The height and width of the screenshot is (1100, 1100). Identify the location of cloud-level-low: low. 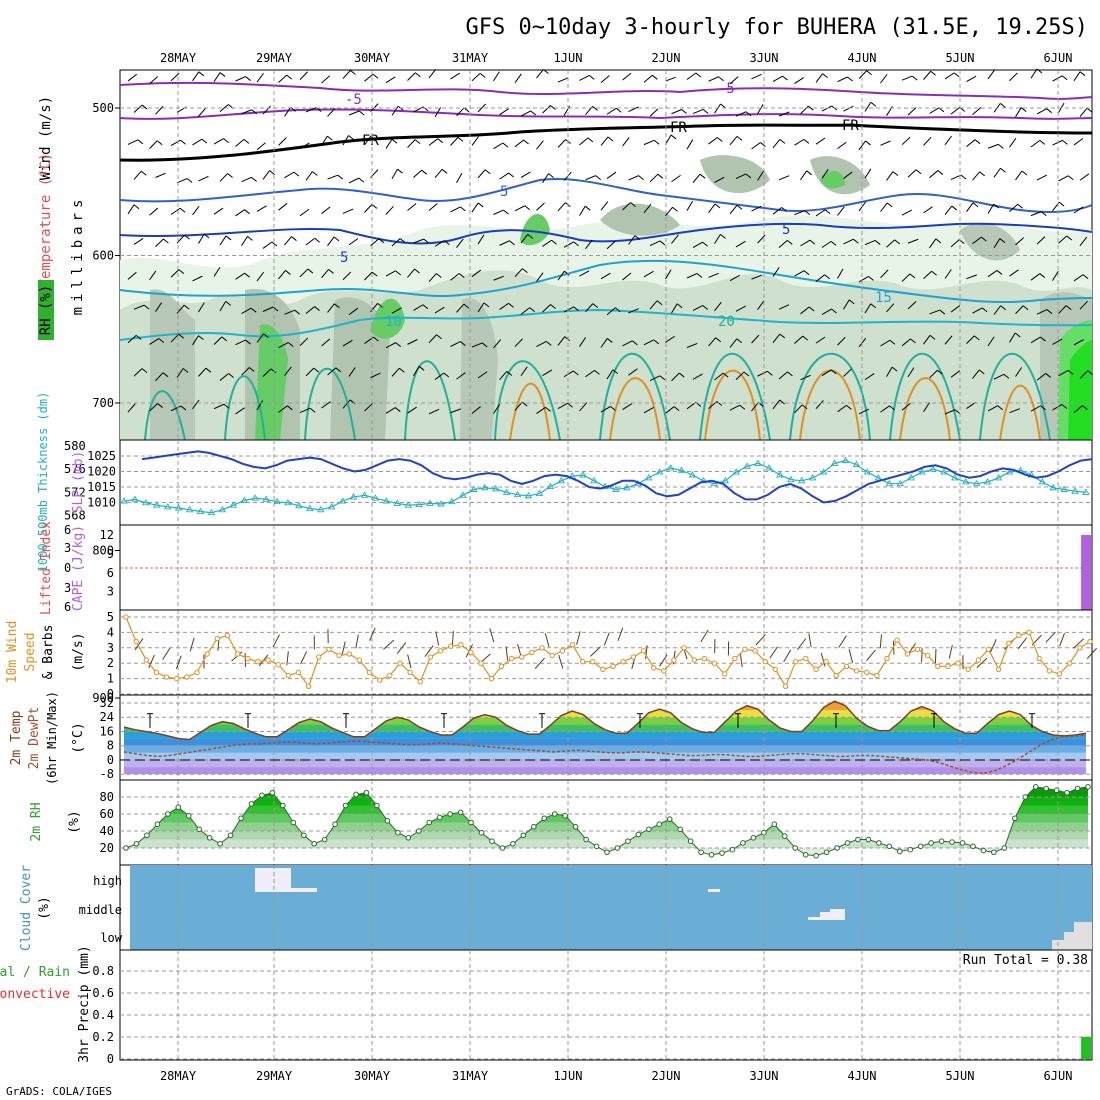
(111, 938).